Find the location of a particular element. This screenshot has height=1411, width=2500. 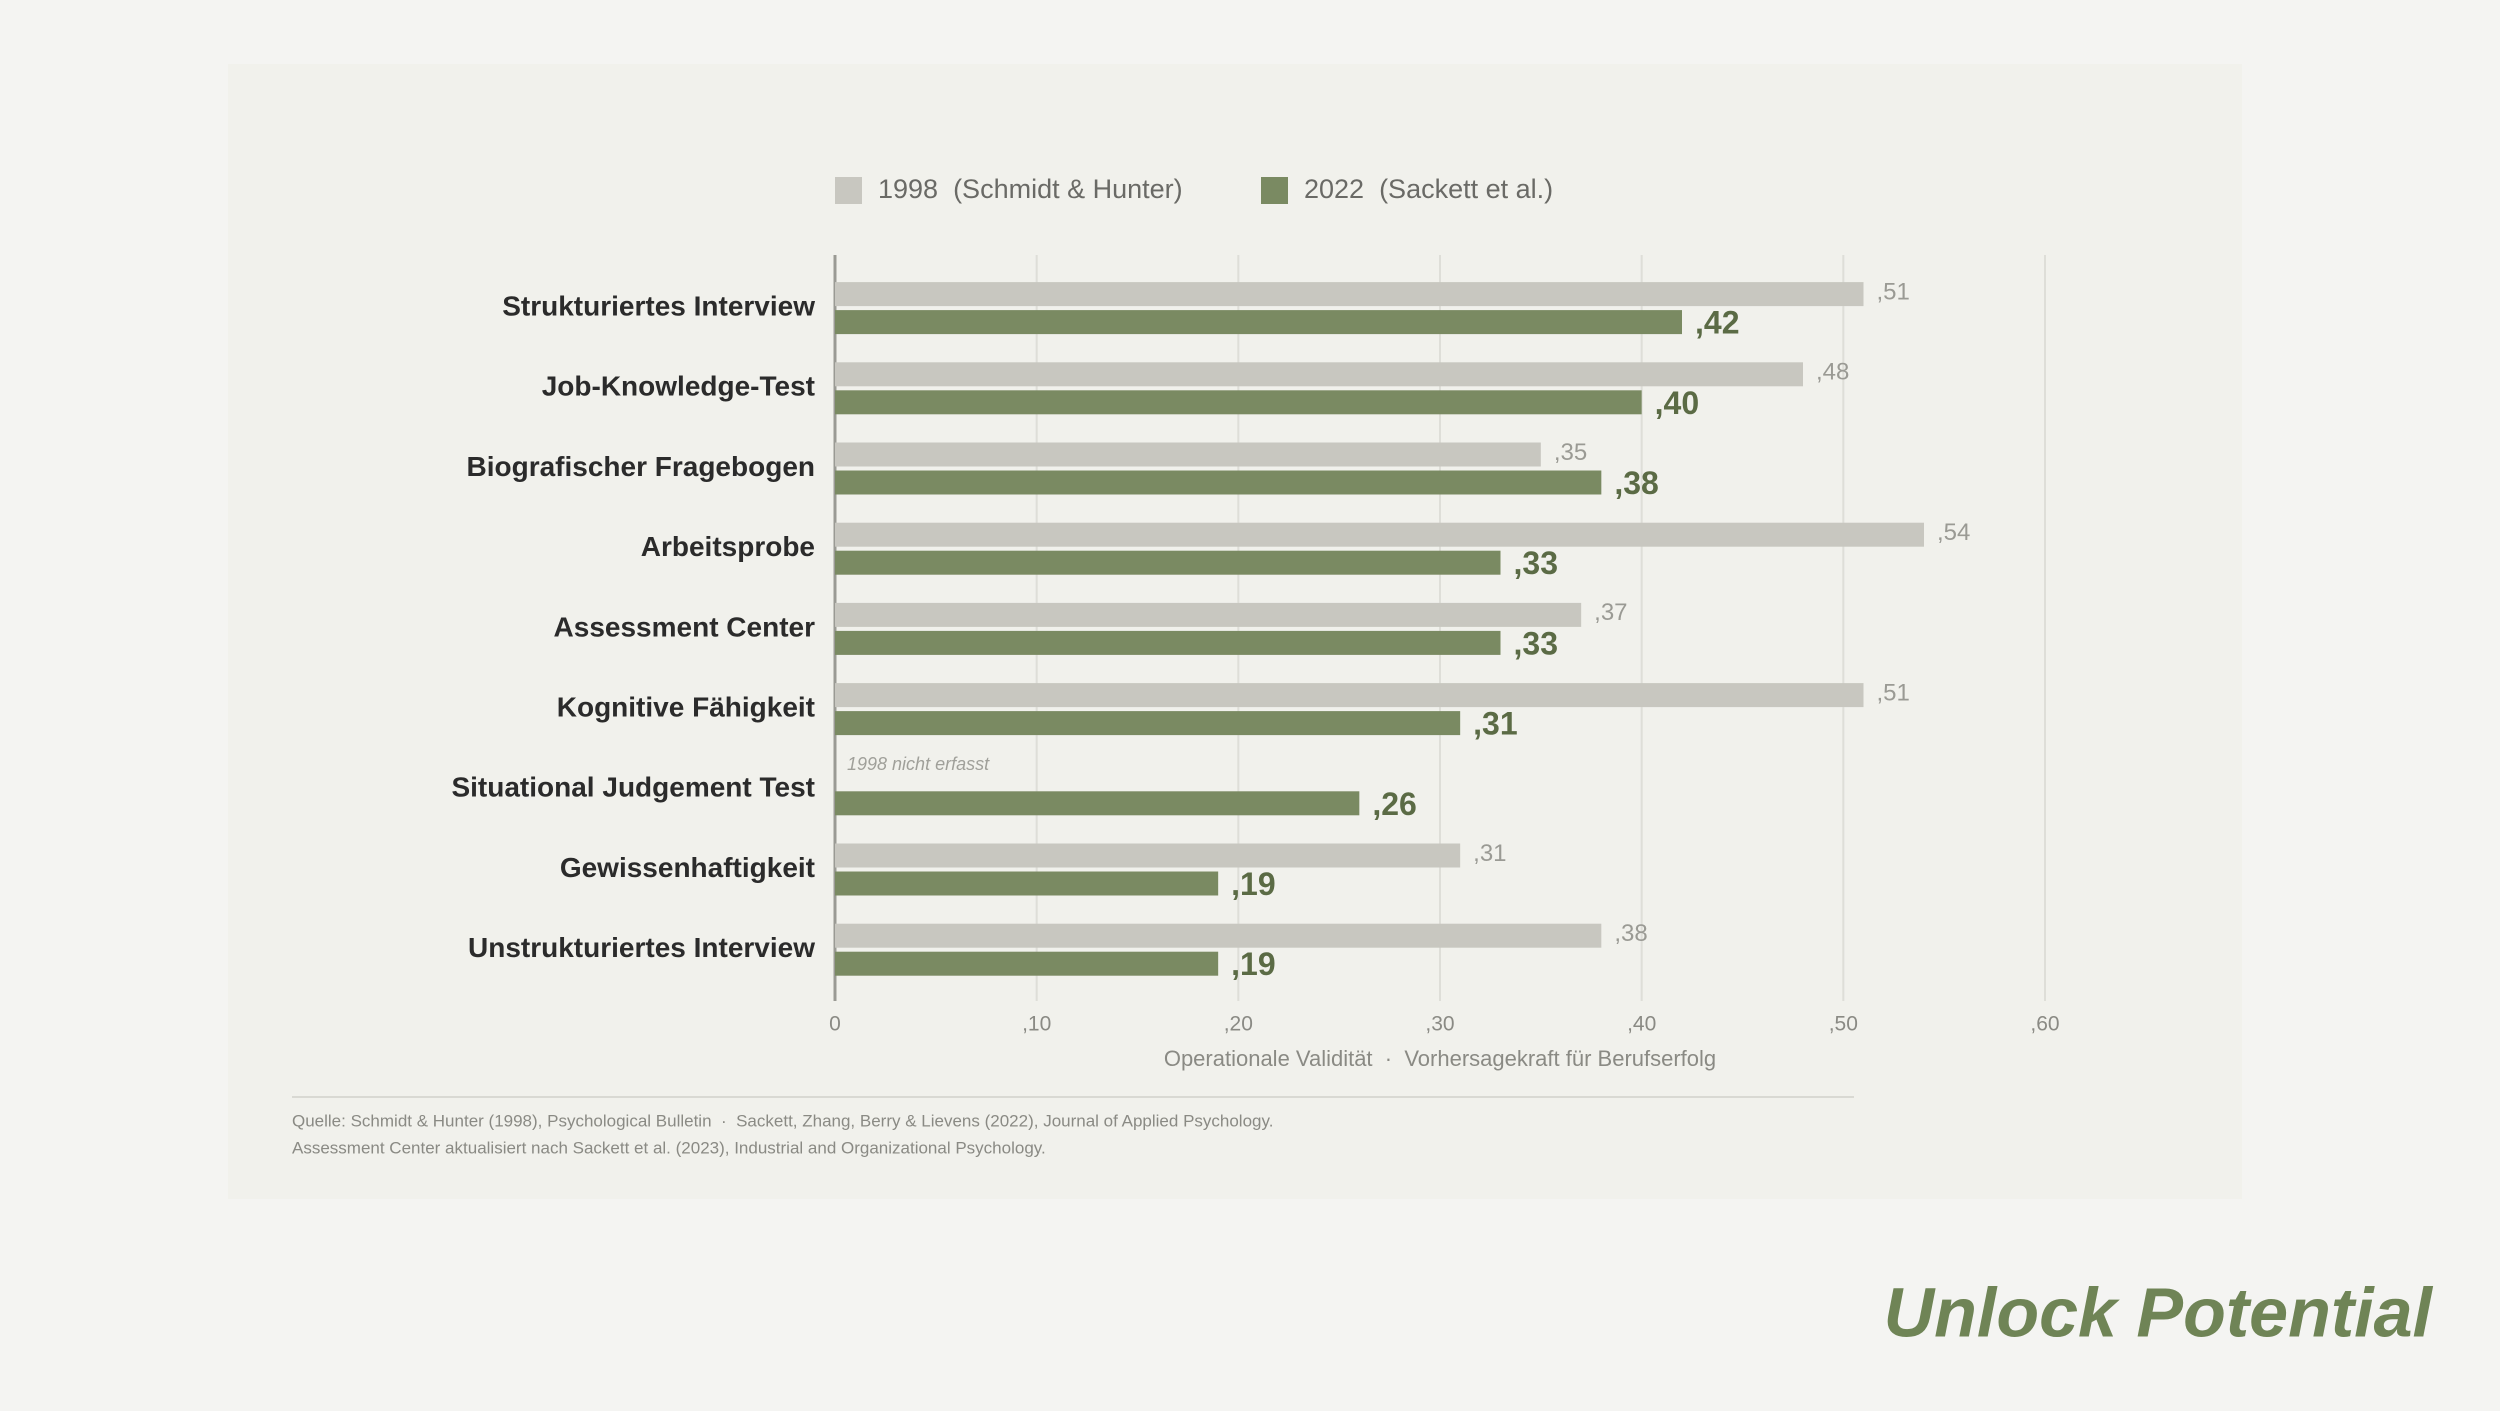

value-label: ,42 is located at coordinates (1717, 323).